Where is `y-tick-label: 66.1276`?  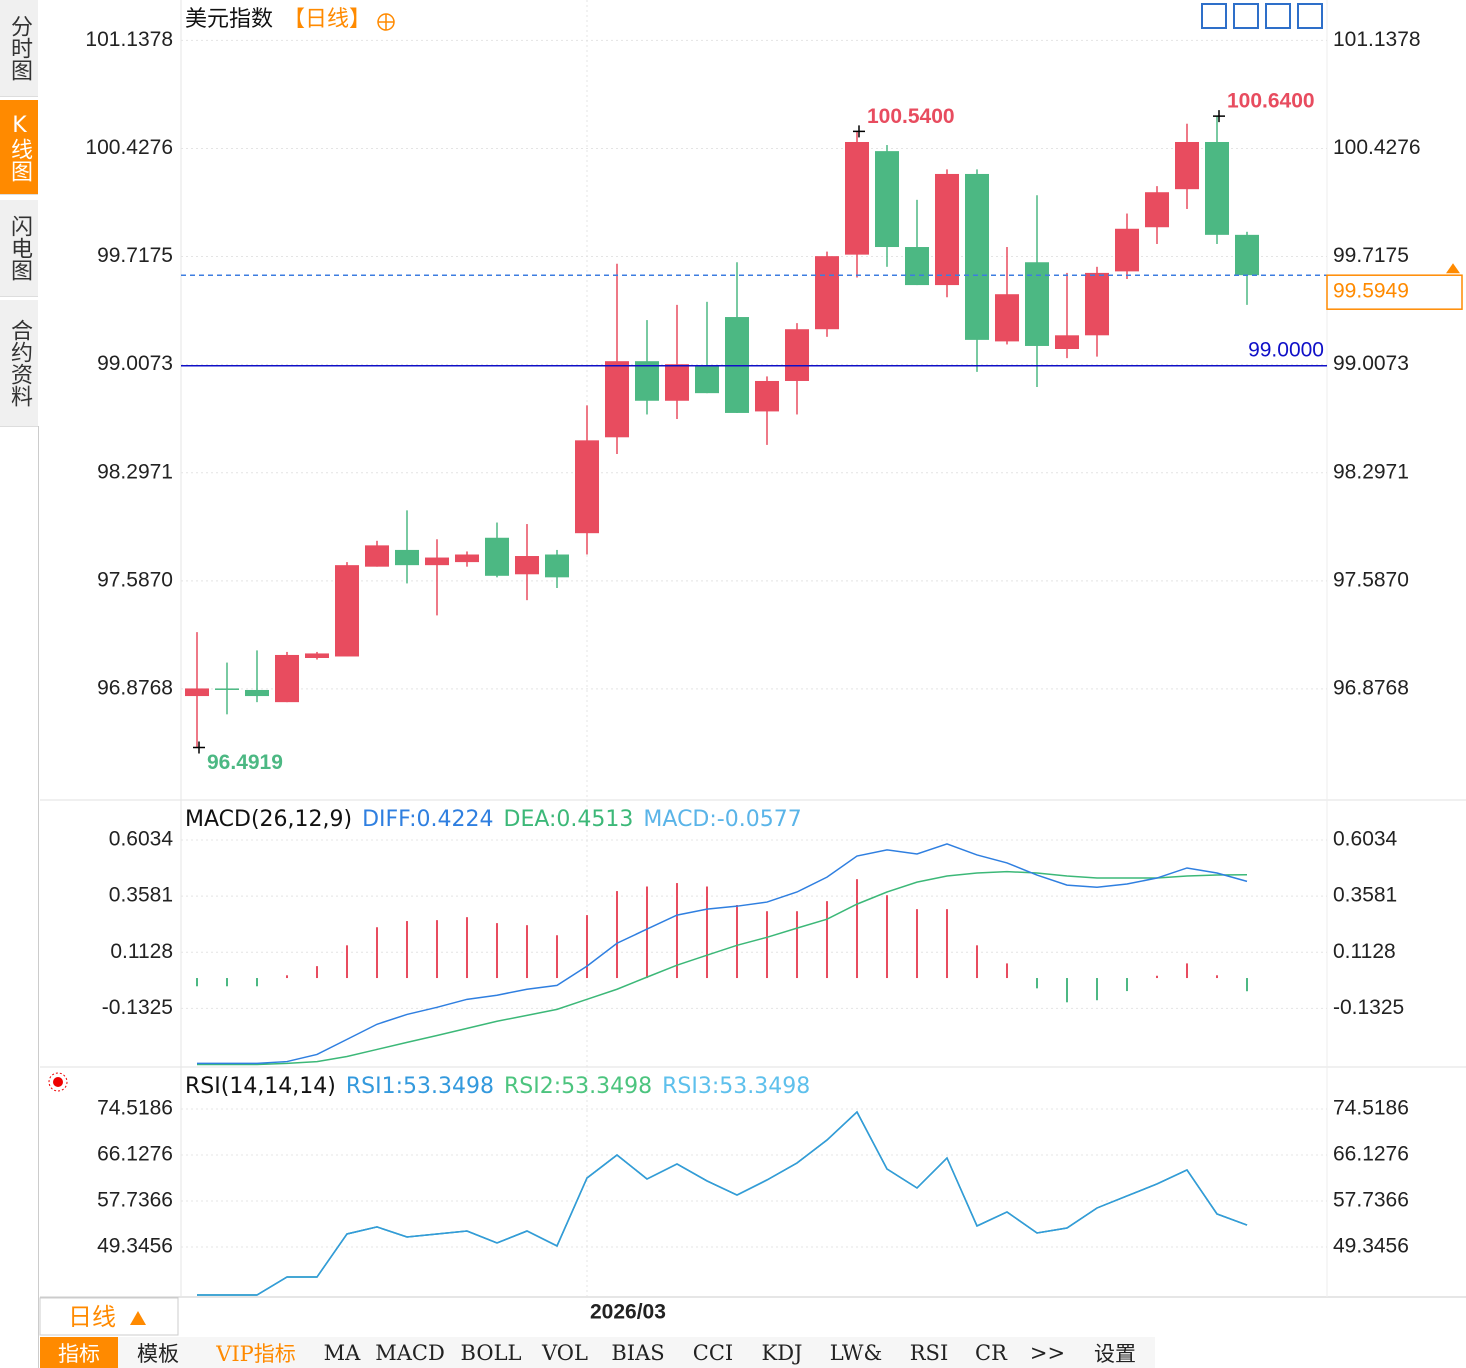 y-tick-label: 66.1276 is located at coordinates (135, 1154).